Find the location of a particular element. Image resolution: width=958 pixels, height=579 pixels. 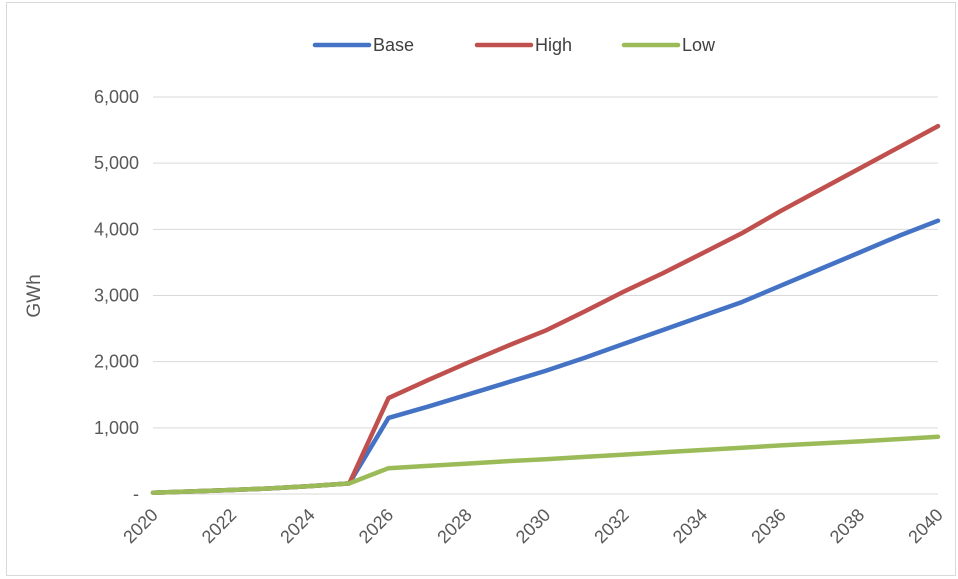

x-tick-label: 2038 is located at coordinates (847, 526).